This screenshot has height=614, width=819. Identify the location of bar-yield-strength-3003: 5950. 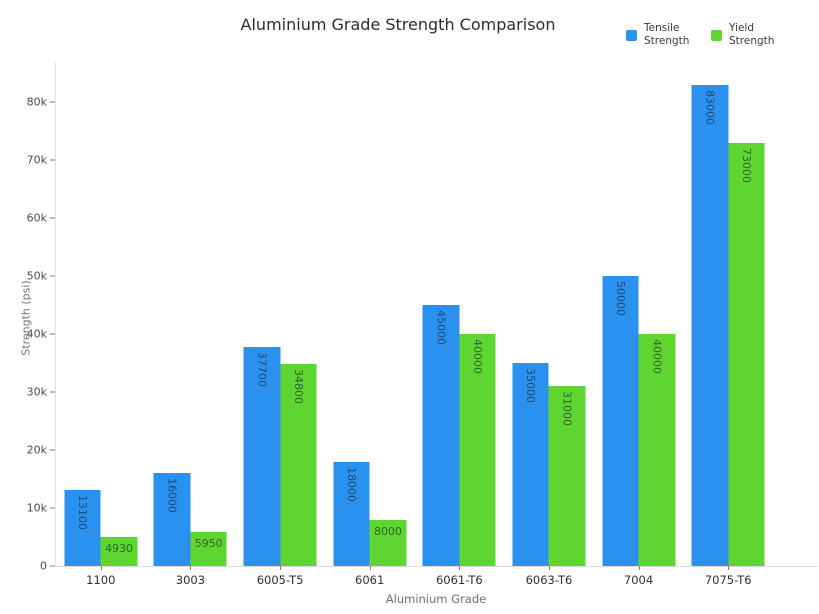
(208, 548).